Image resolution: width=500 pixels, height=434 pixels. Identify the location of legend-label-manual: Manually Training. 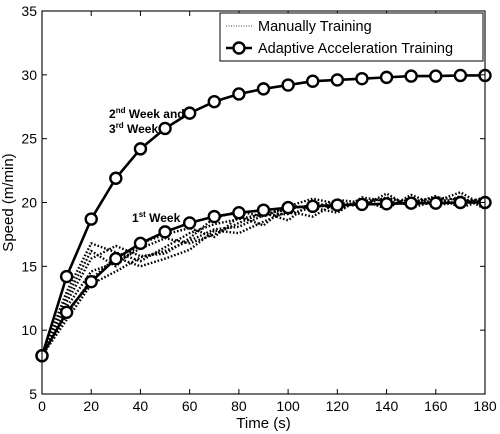
(315, 27).